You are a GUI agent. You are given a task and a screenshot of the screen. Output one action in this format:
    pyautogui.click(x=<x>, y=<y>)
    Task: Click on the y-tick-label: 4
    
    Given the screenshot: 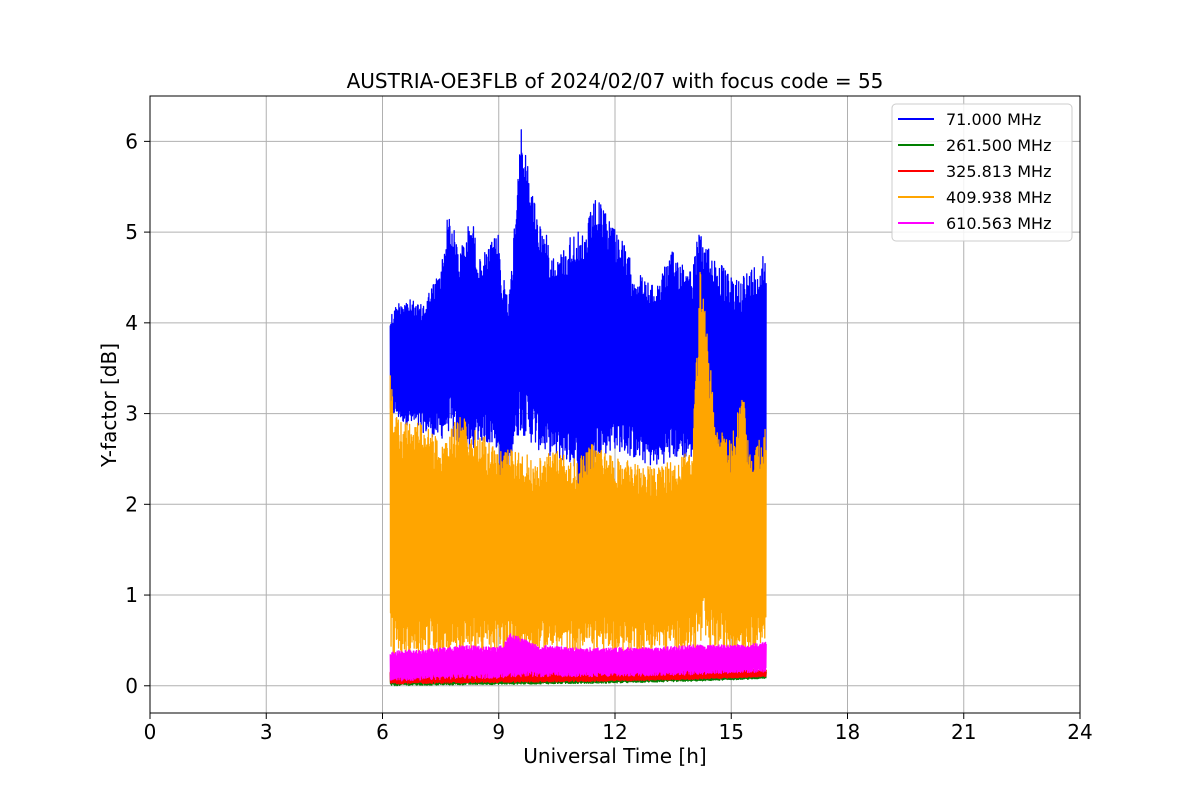 What is the action you would take?
    pyautogui.click(x=131, y=323)
    